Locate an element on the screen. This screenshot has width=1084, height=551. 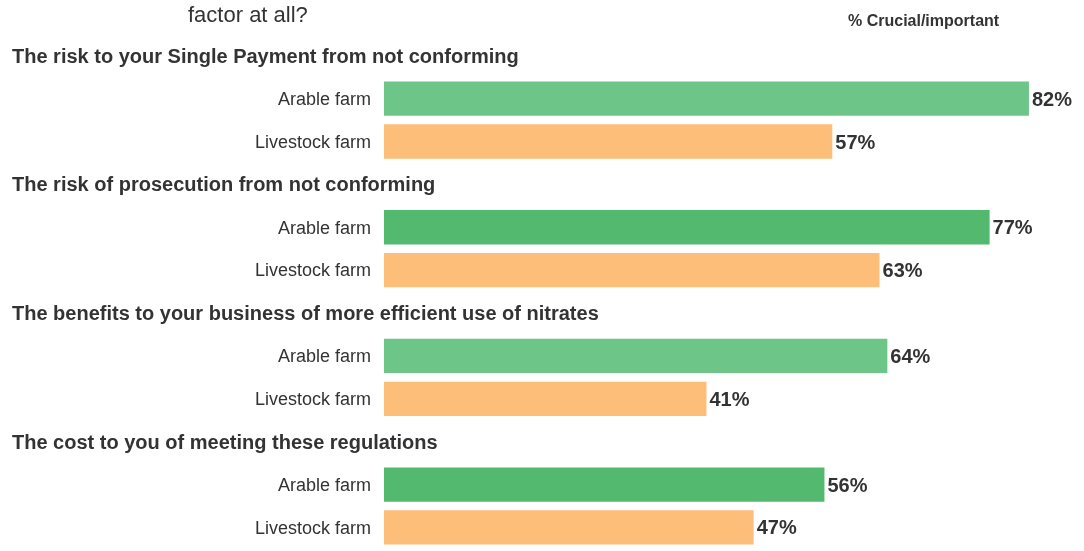
annotation: The benefits to your business of more efficient use of nitrates is located at coordinates (305, 313).